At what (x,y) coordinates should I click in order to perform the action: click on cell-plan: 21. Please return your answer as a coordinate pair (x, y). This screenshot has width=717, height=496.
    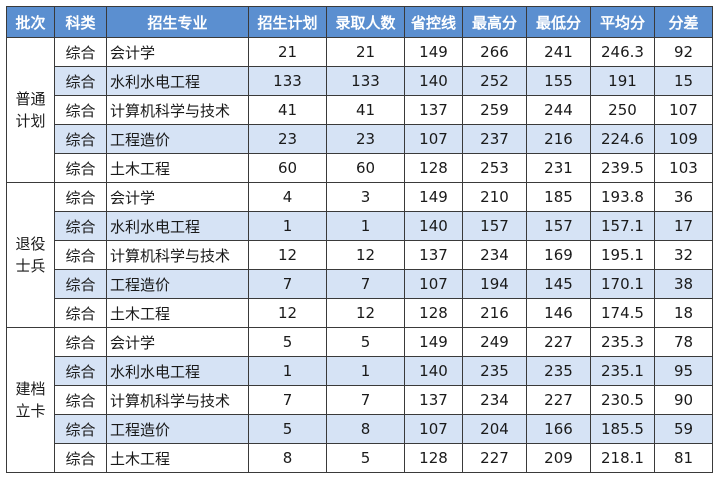
    Looking at the image, I should click on (287, 52).